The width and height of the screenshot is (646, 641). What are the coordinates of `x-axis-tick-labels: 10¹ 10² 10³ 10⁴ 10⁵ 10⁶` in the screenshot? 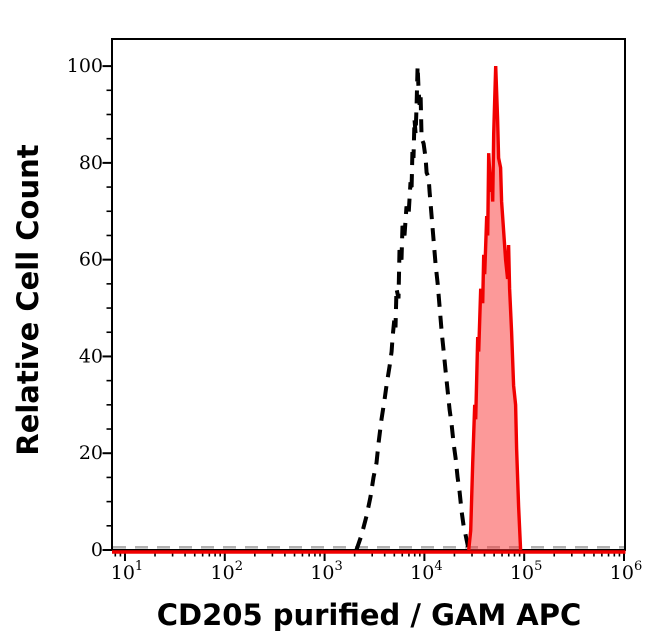 It's located at (376, 571).